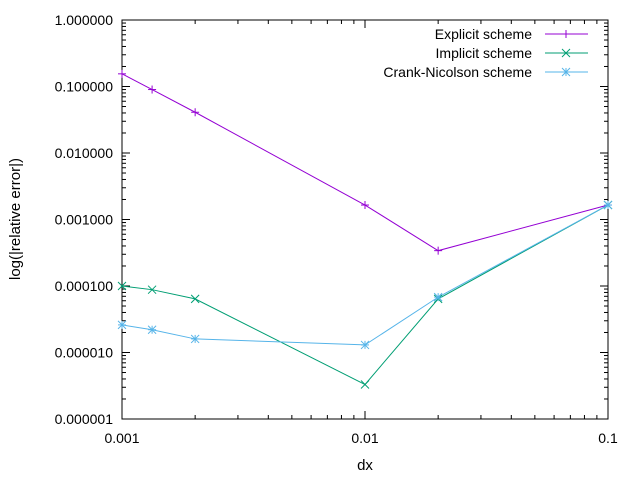  Describe the element at coordinates (608, 438) in the screenshot. I see `x-tick-label: 0.1` at that location.